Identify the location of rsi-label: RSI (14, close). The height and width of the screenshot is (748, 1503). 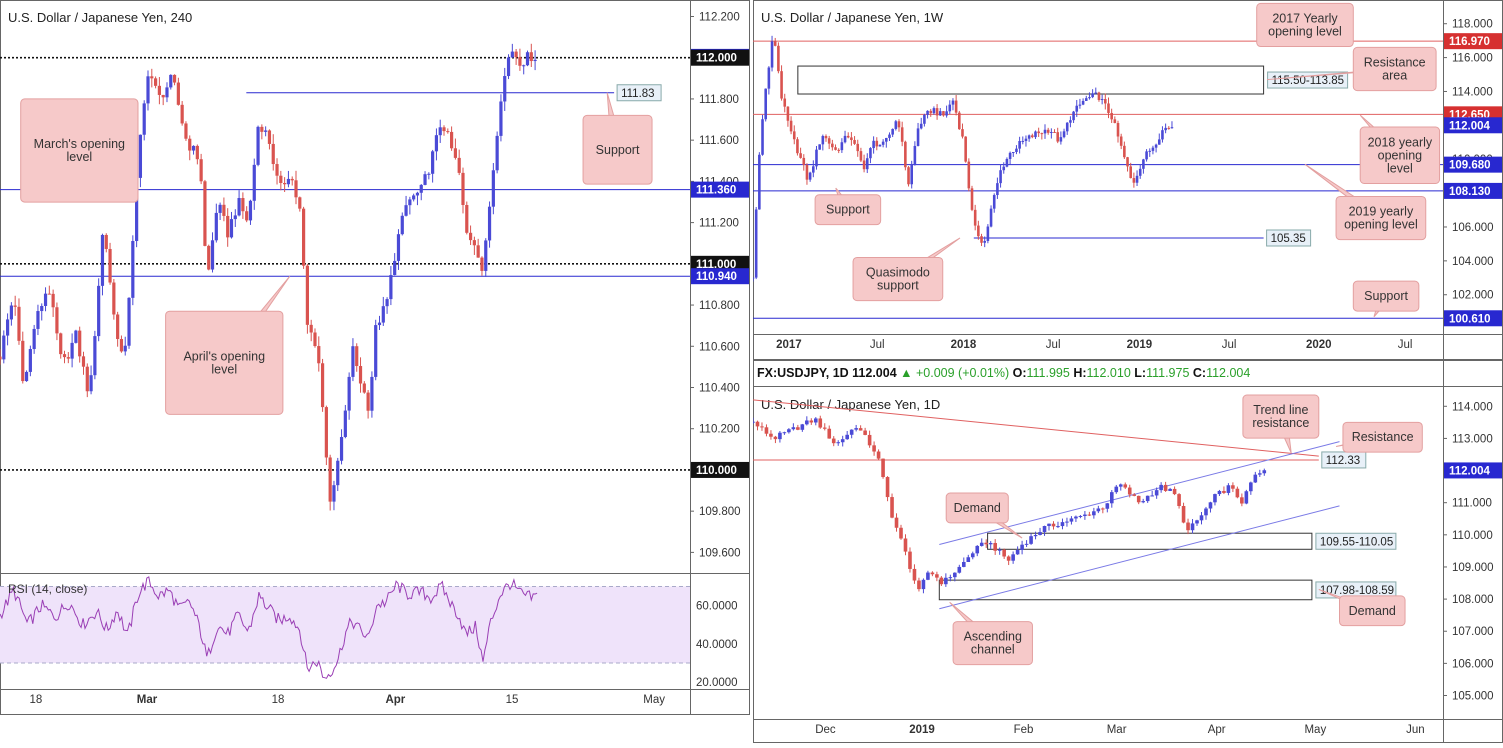
(47, 589).